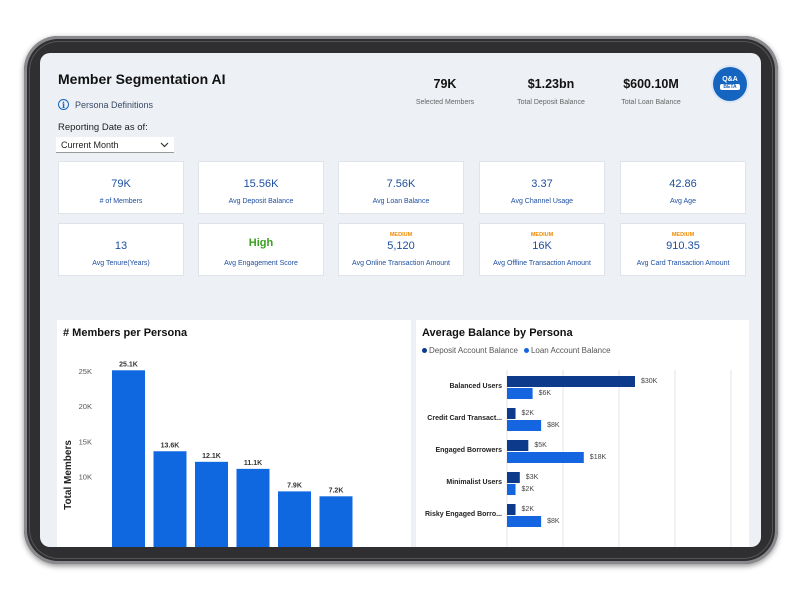  What do you see at coordinates (128, 364) in the screenshot?
I see `data-label: 25.1K` at bounding box center [128, 364].